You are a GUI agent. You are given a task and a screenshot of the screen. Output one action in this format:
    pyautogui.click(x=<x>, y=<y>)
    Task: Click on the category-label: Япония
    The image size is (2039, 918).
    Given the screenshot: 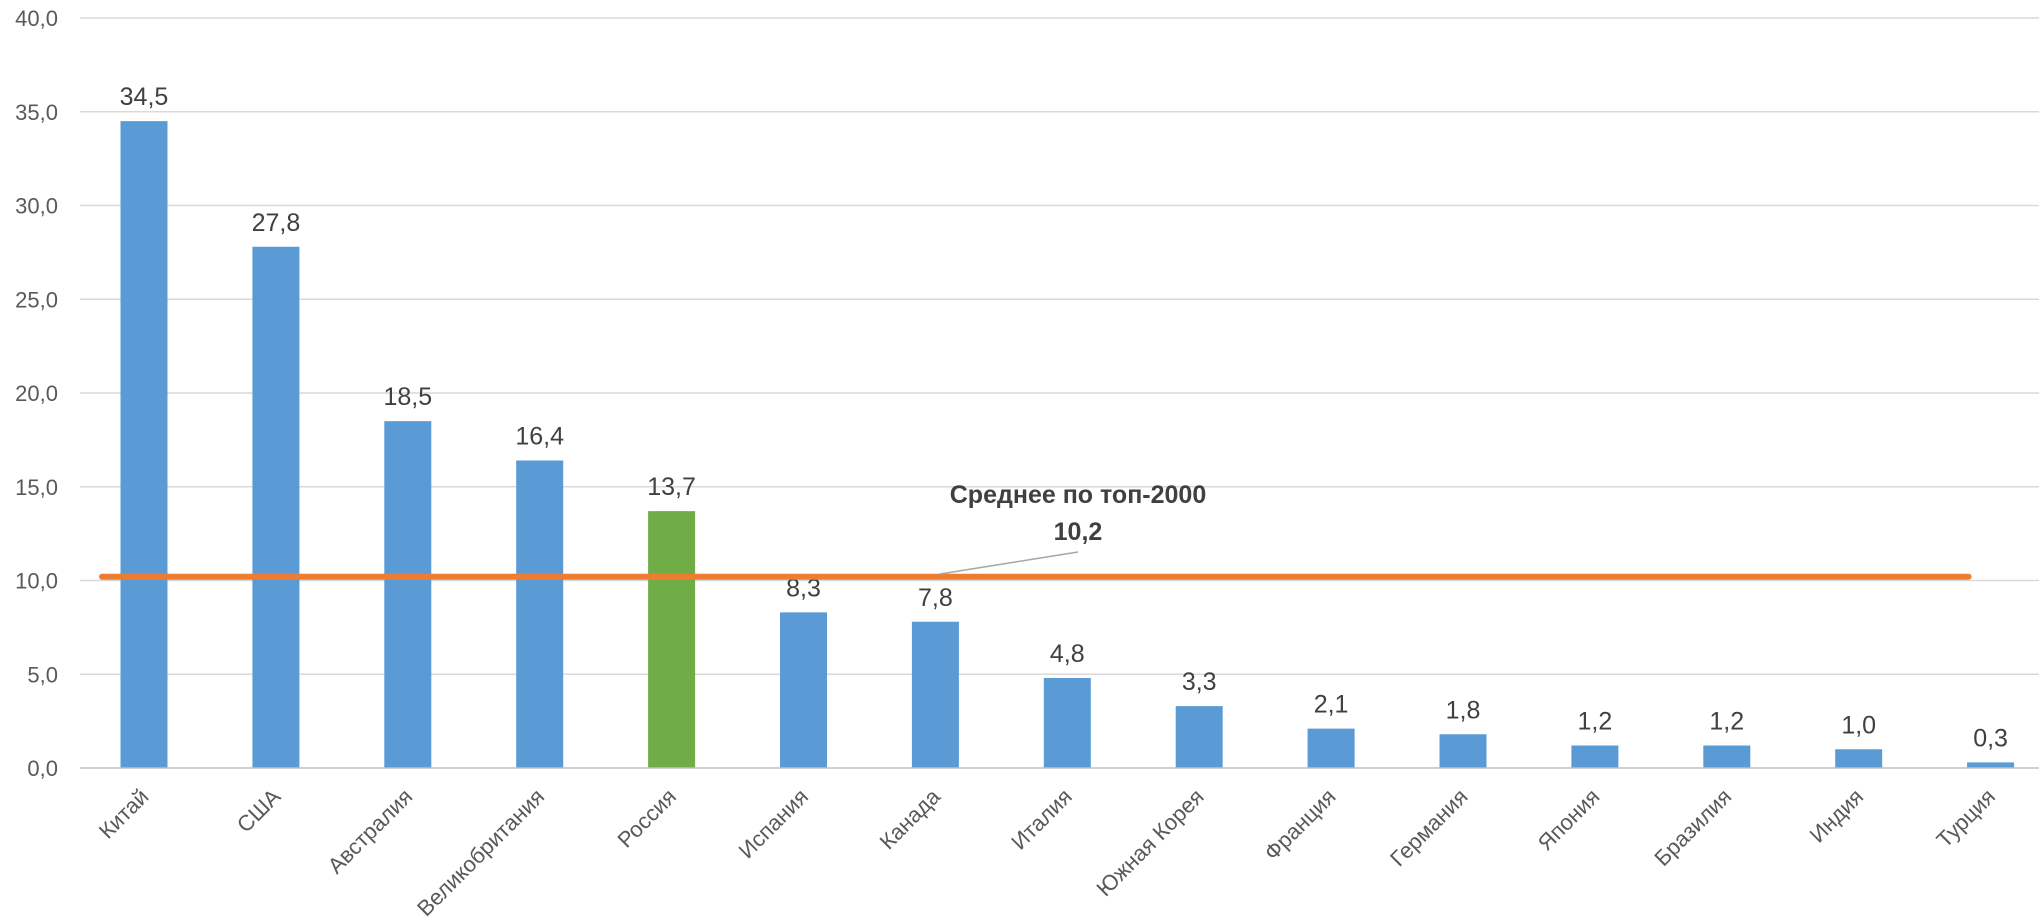 What is the action you would take?
    pyautogui.click(x=1569, y=820)
    